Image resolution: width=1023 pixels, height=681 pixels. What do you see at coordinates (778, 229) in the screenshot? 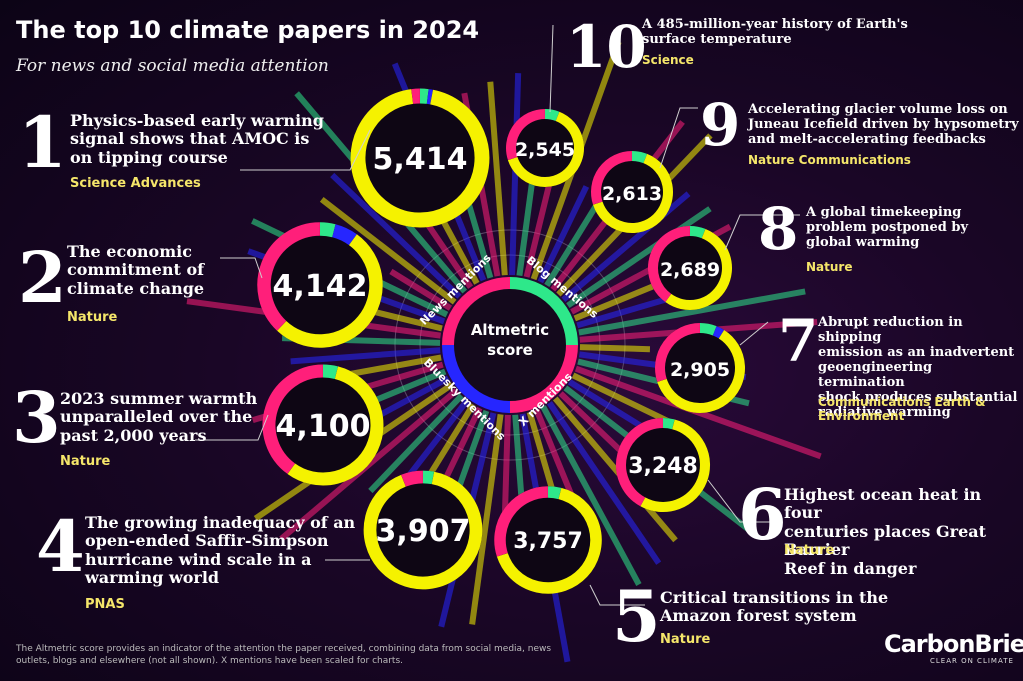
I see `rank-number: 8` at bounding box center [778, 229].